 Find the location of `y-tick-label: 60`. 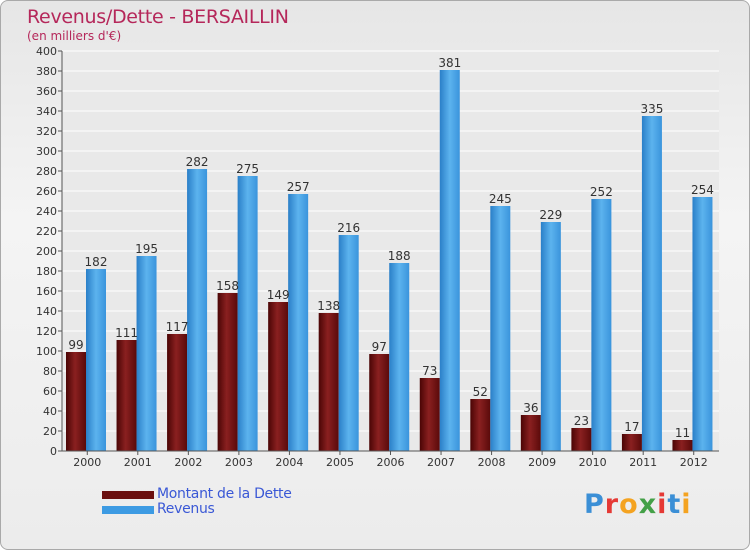

y-tick-label: 60 is located at coordinates (50, 391).